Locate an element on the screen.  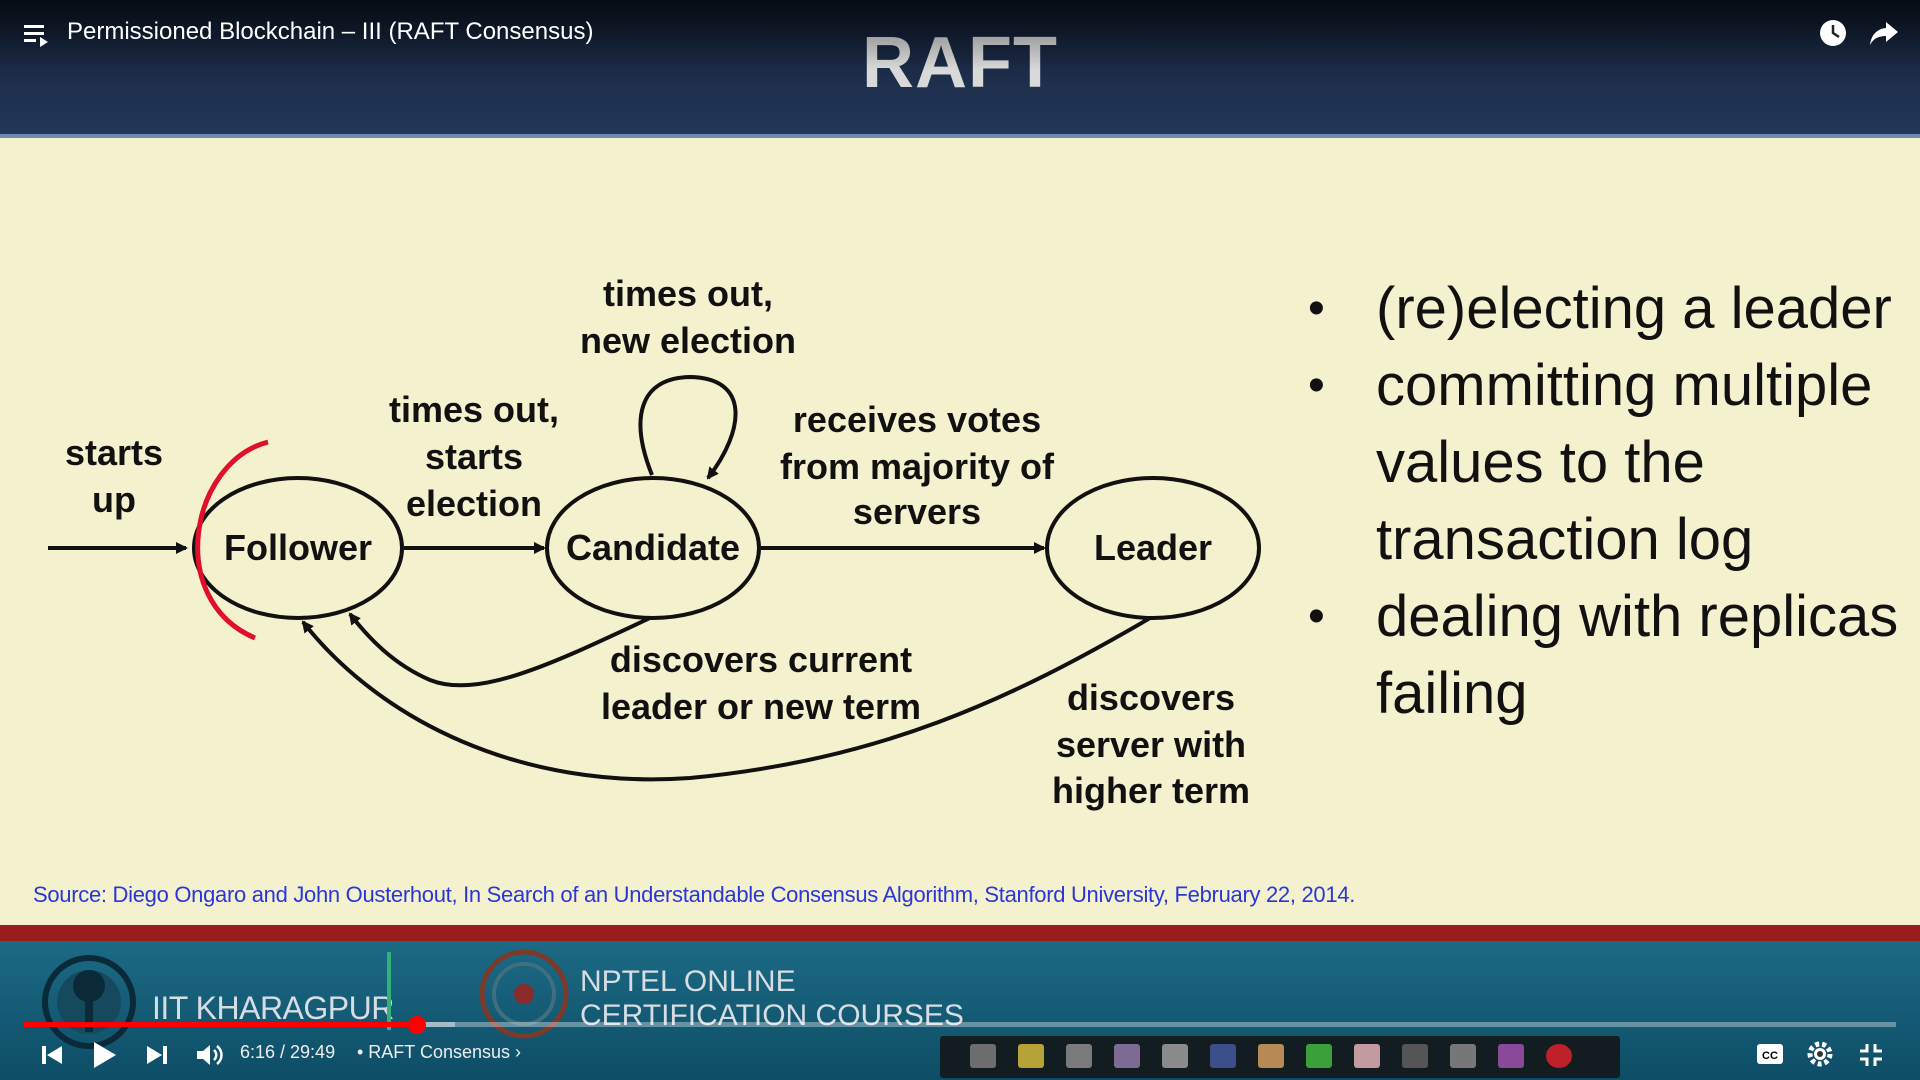
highlighter-tool-icon is located at coordinates (1319, 1056).